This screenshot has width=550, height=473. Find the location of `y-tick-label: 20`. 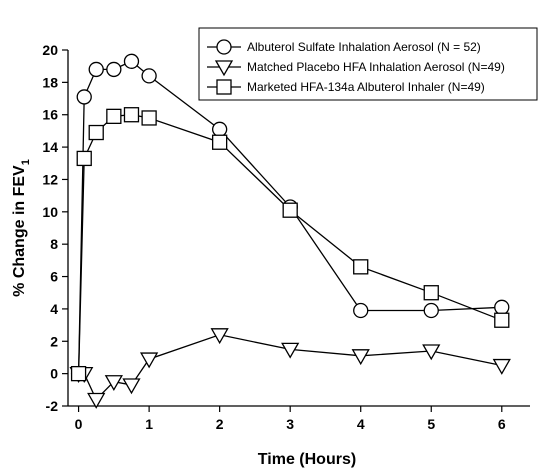

y-tick-label: 20 is located at coordinates (50, 50).